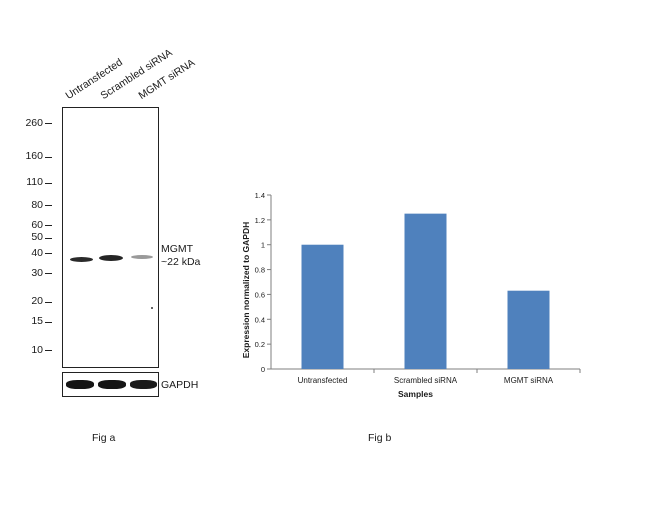 The width and height of the screenshot is (650, 528). I want to click on mw-marker-label: 160, so click(34, 156).